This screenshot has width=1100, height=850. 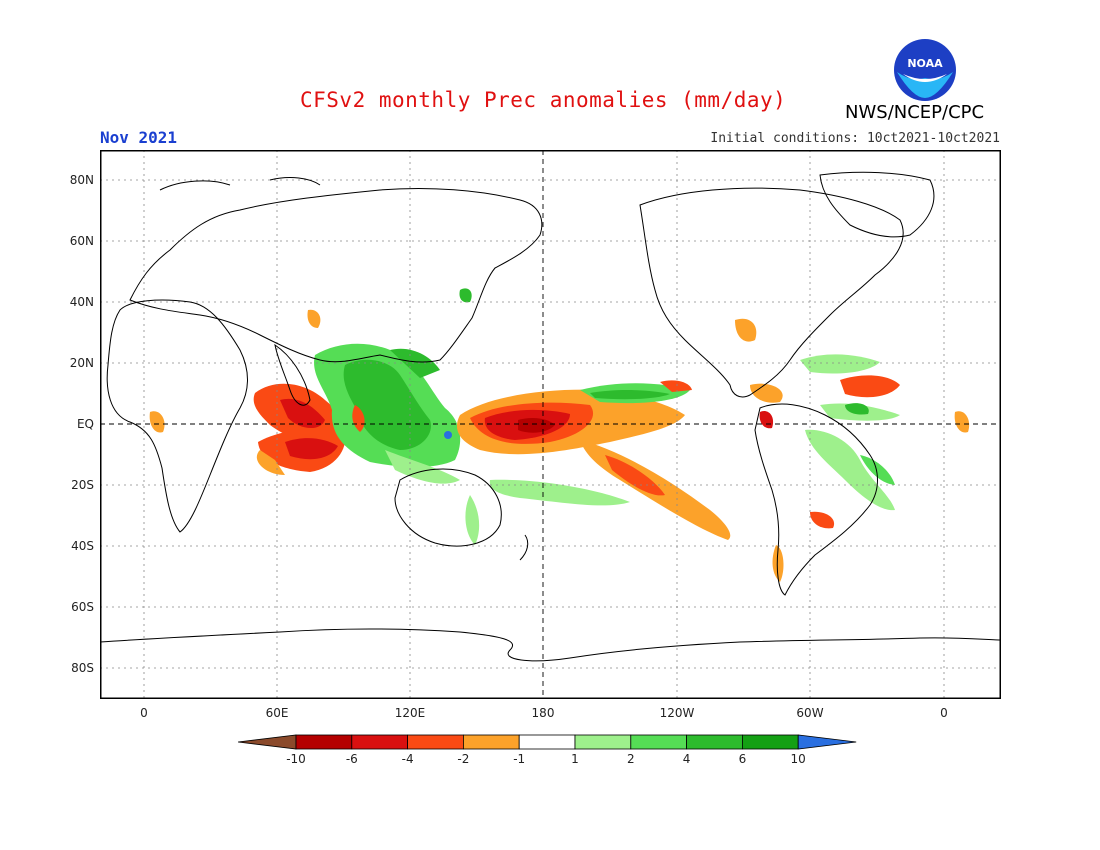 What do you see at coordinates (550, 753) in the screenshot?
I see `colorbar` at bounding box center [550, 753].